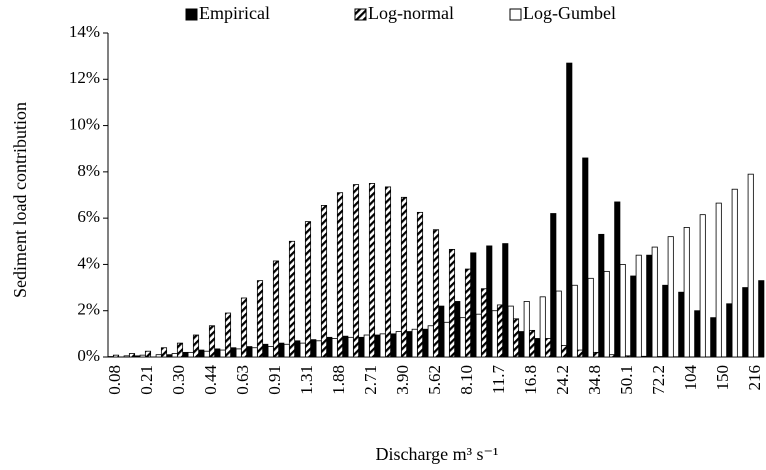  I want to click on x-tick-label: 72.2, so click(658, 380).